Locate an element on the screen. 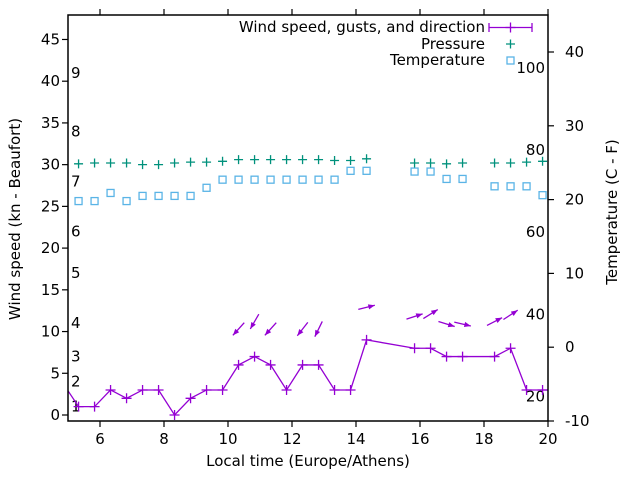  svg-text: 7 is located at coordinates (76, 181).